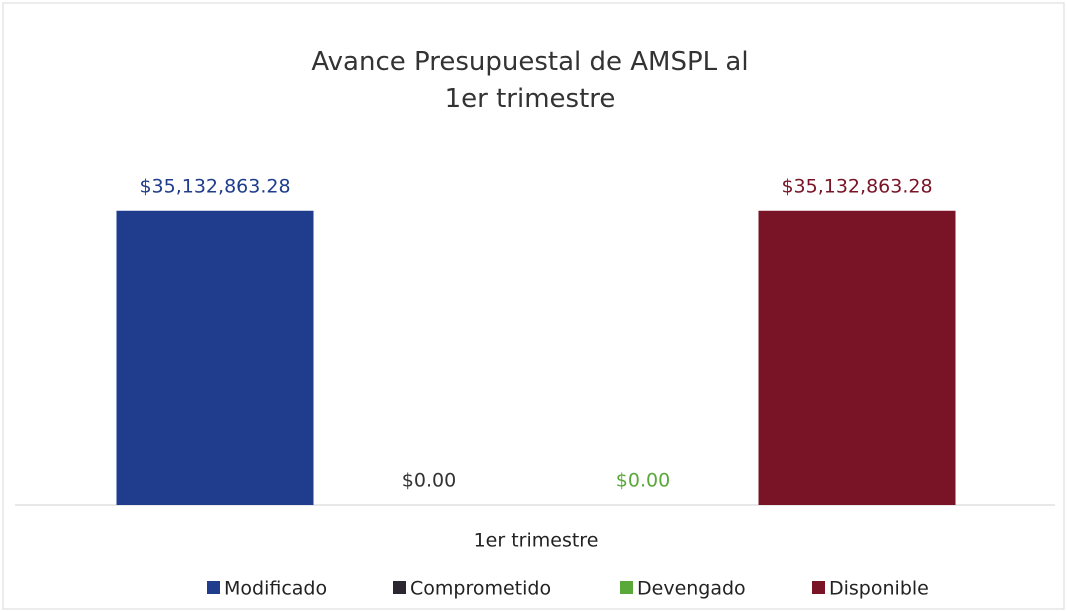 This screenshot has height=612, width=1067. What do you see at coordinates (275, 589) in the screenshot?
I see `legend-label: Modificado` at bounding box center [275, 589].